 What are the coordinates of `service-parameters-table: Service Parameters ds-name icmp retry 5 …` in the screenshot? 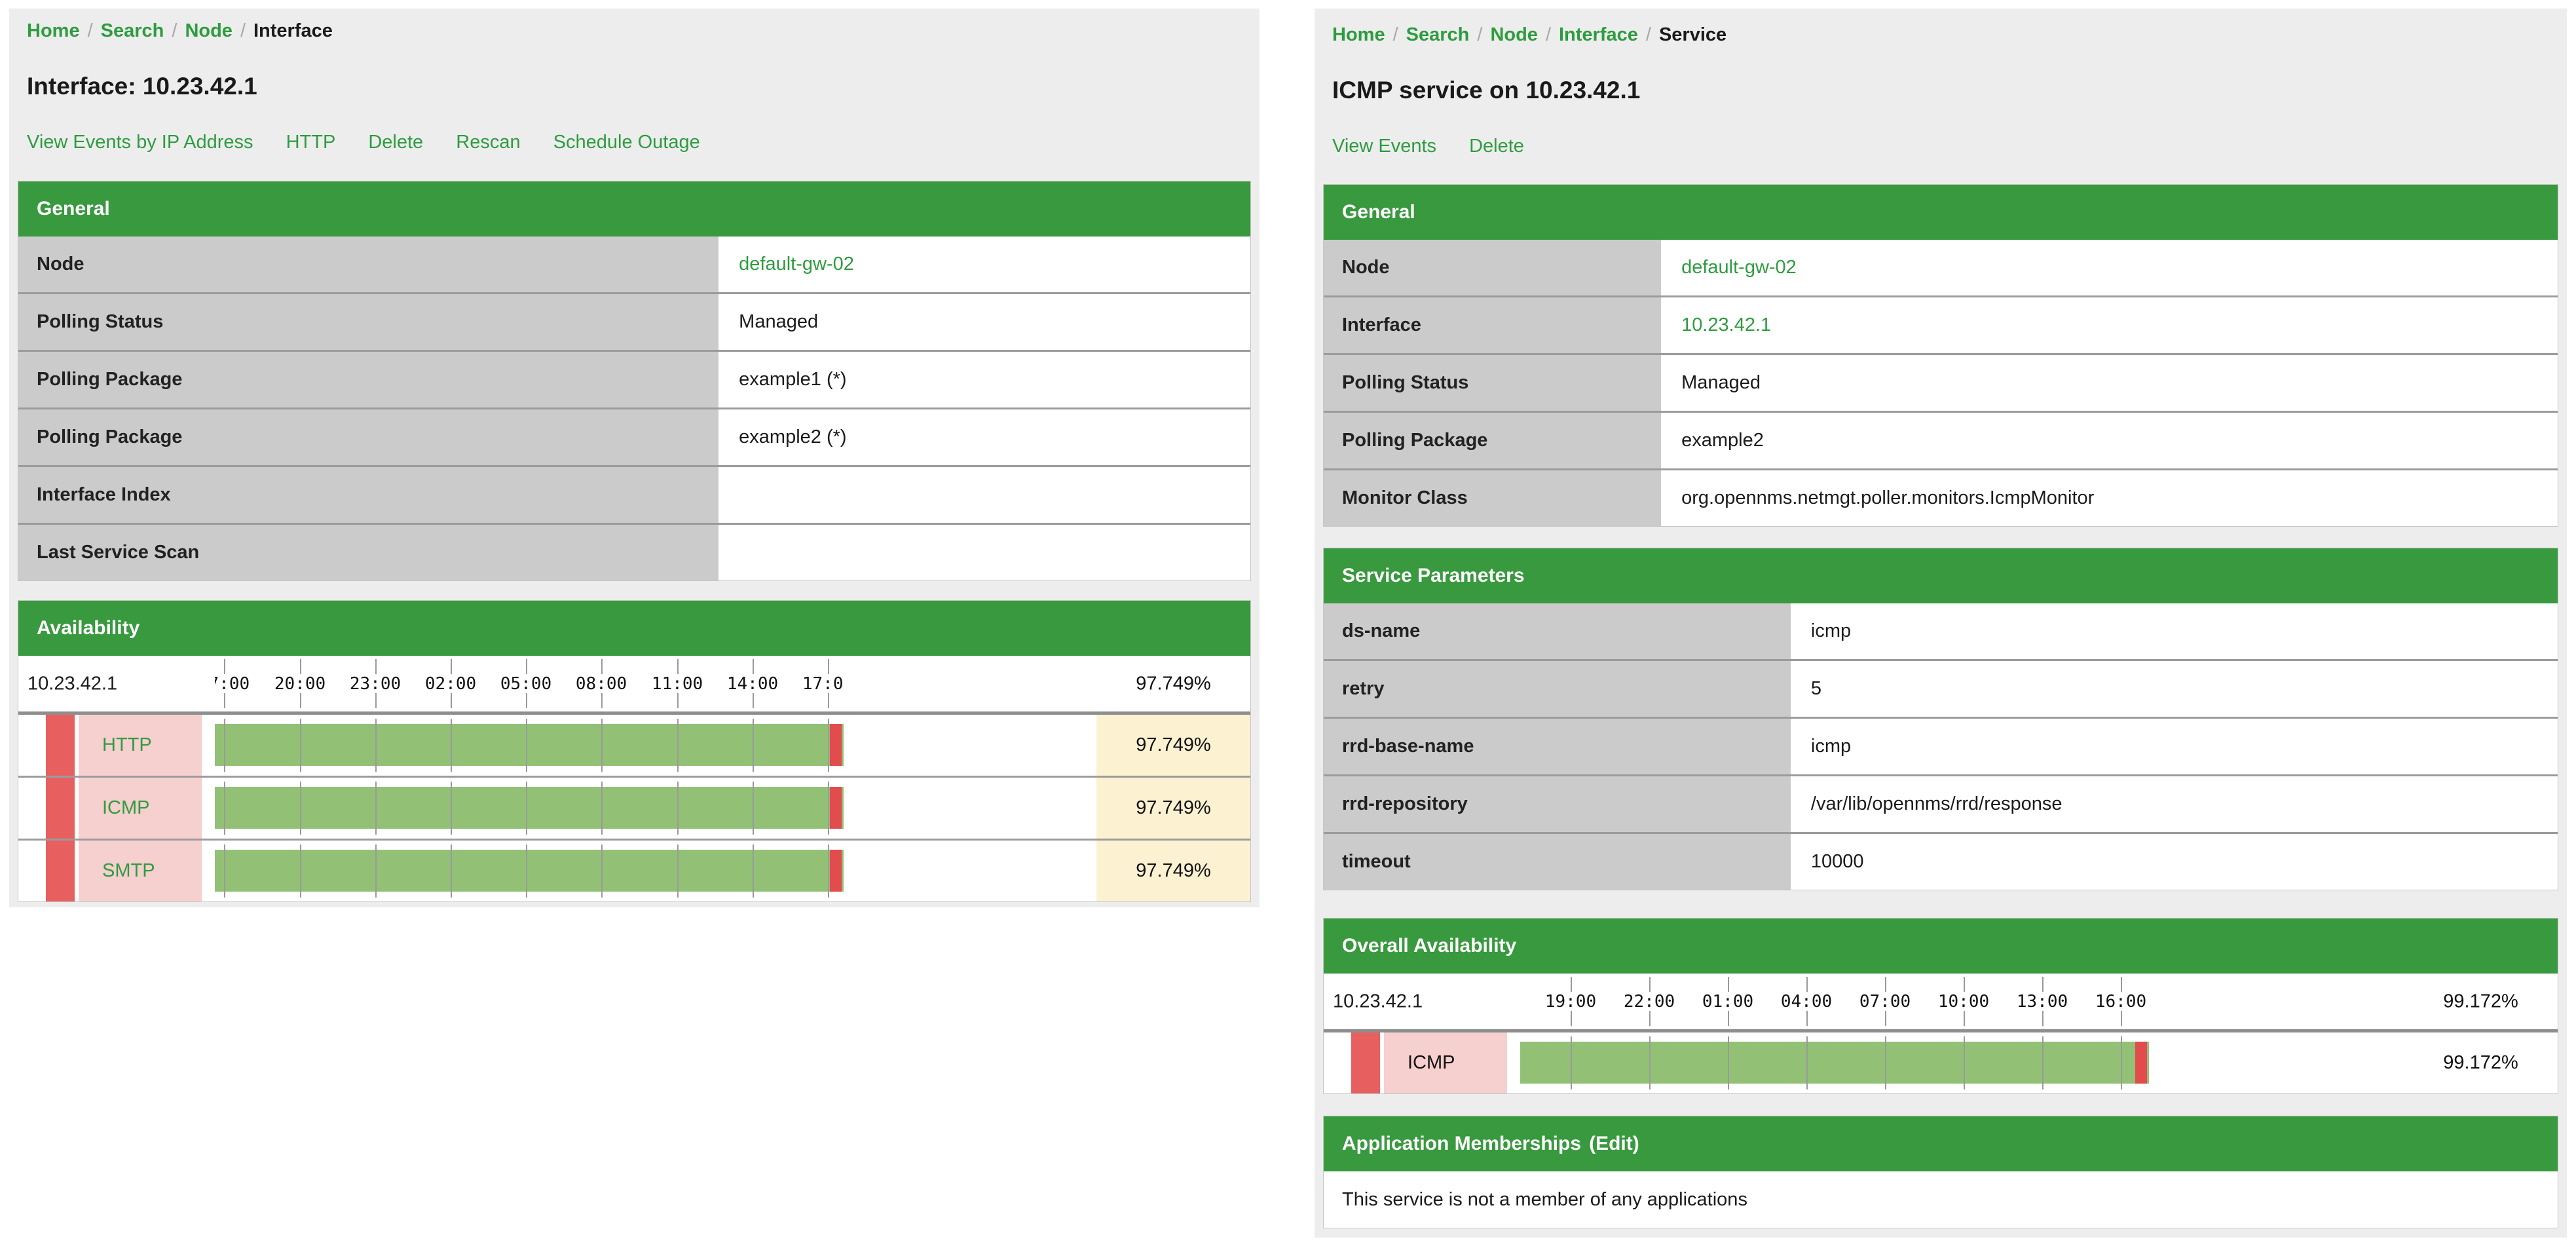 It's located at (1940, 719).